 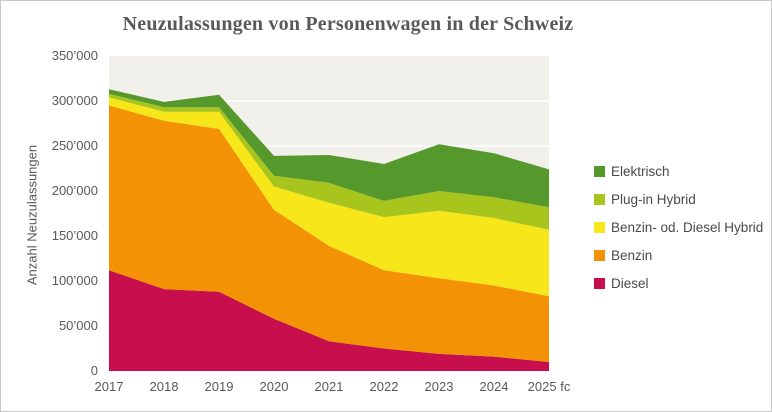 I want to click on x-tick-label: 2023, so click(x=439, y=386).